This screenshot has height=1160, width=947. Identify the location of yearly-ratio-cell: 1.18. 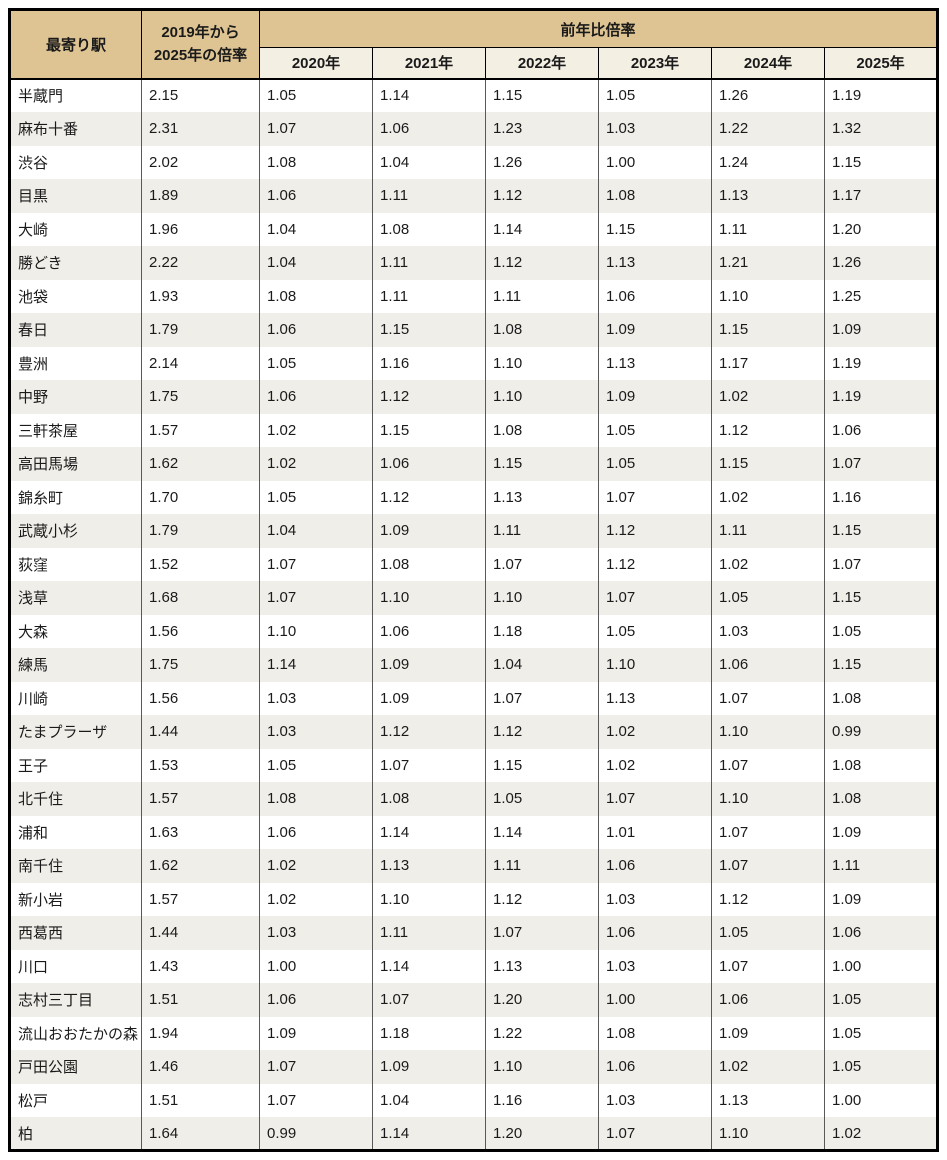
(429, 1033).